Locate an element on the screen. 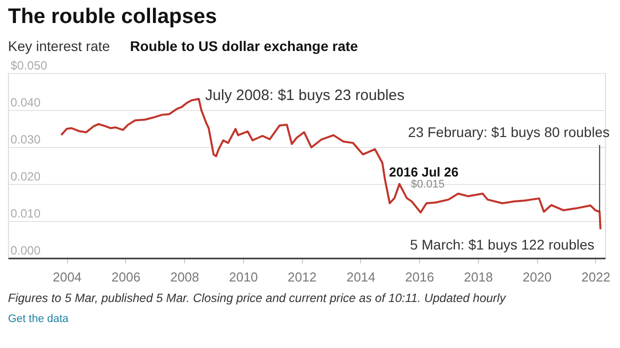 The height and width of the screenshot is (348, 620). annotation: 23 February: $1 buys 80 roubles is located at coordinates (509, 132).